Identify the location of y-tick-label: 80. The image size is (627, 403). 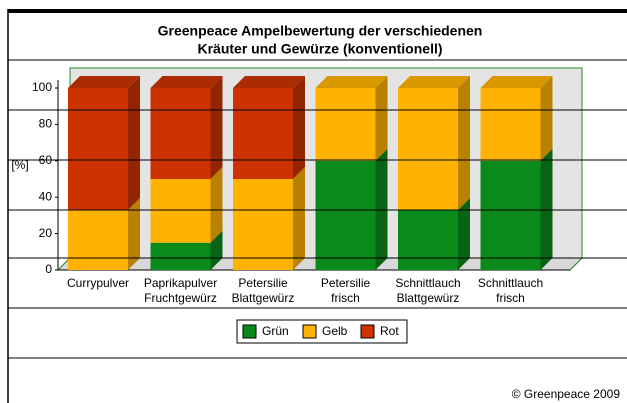
(46, 124).